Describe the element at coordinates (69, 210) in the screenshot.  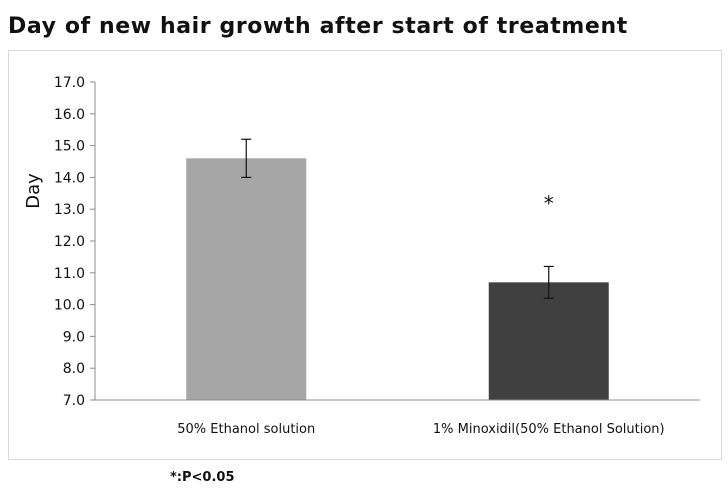
I see `y-tick-label: 13.0` at that location.